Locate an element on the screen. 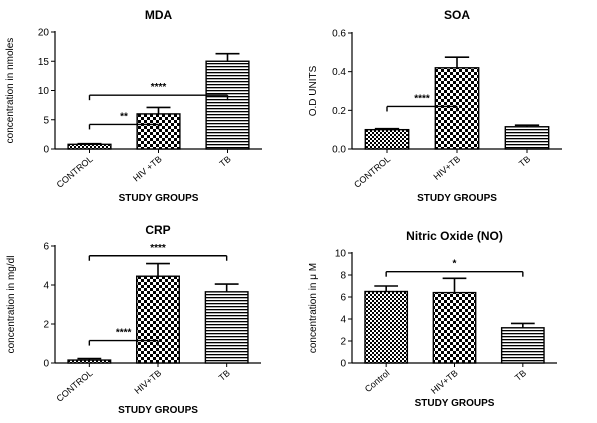 This screenshot has height=423, width=597. y-tick-label: 0.6 is located at coordinates (339, 34).